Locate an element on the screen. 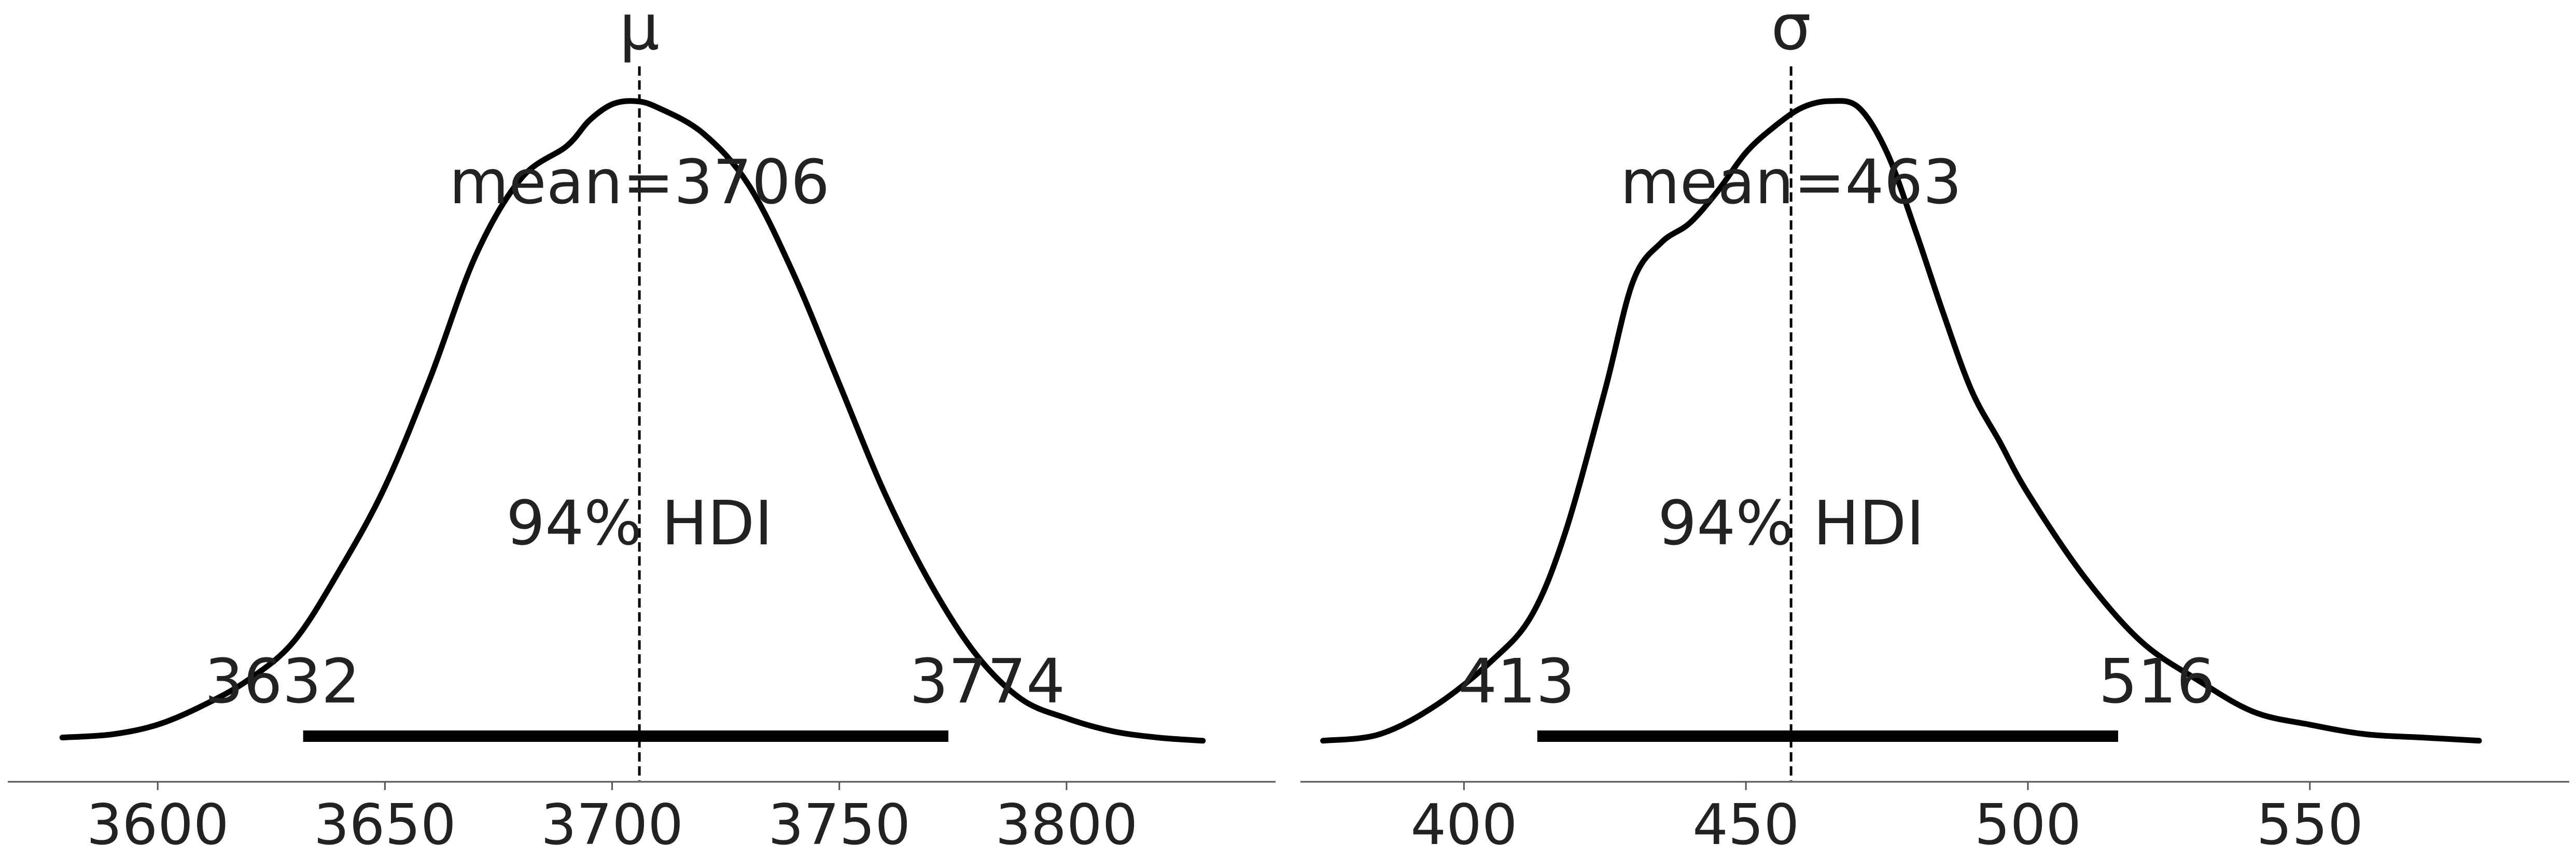 Image resolution: width=2576 pixels, height=858 pixels. hdi-lower-label: 413 is located at coordinates (1516, 681).